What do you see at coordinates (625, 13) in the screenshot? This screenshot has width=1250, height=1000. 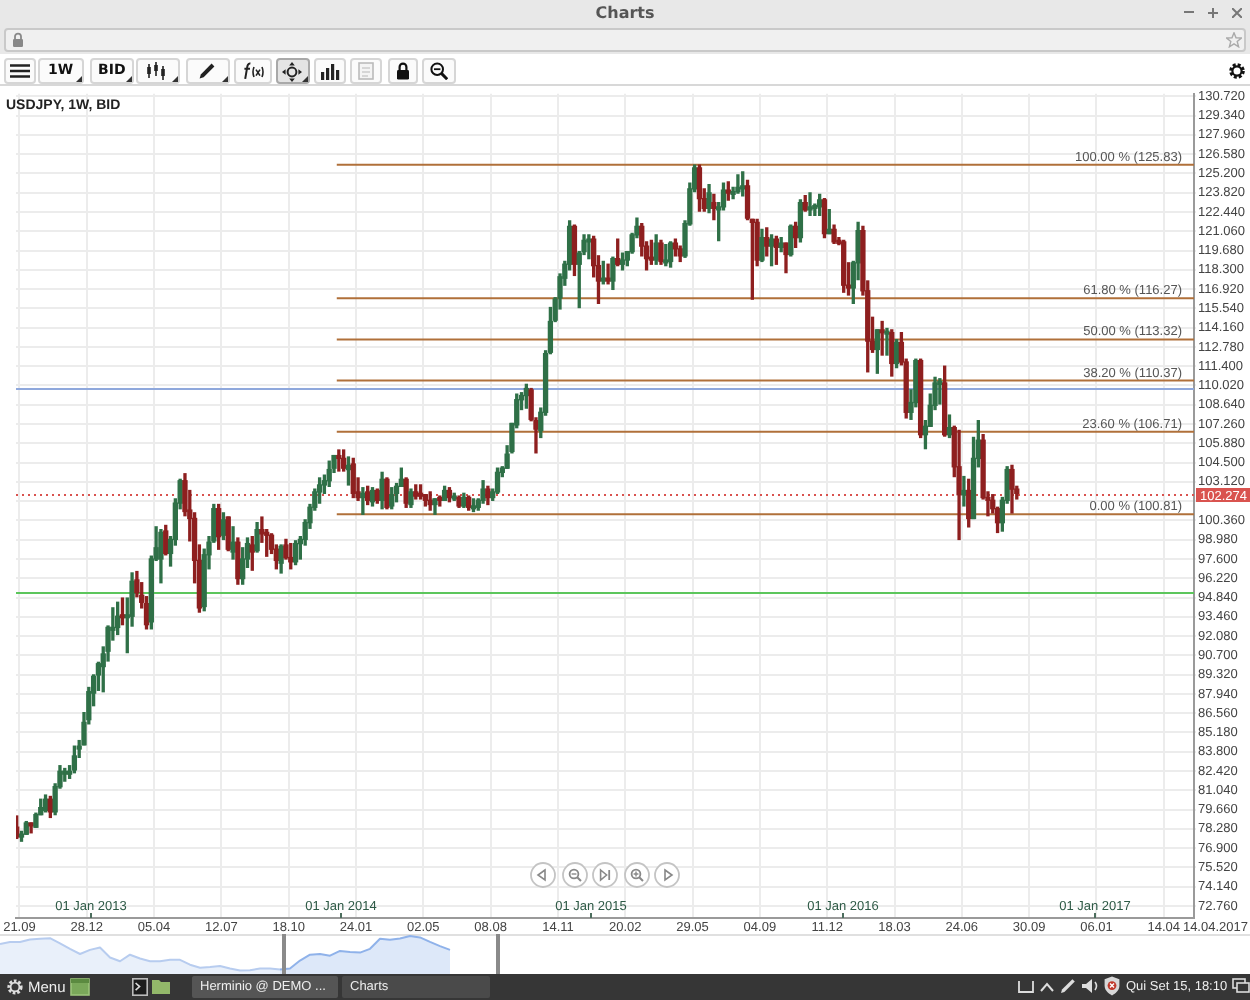 I see `text: Charts` at bounding box center [625, 13].